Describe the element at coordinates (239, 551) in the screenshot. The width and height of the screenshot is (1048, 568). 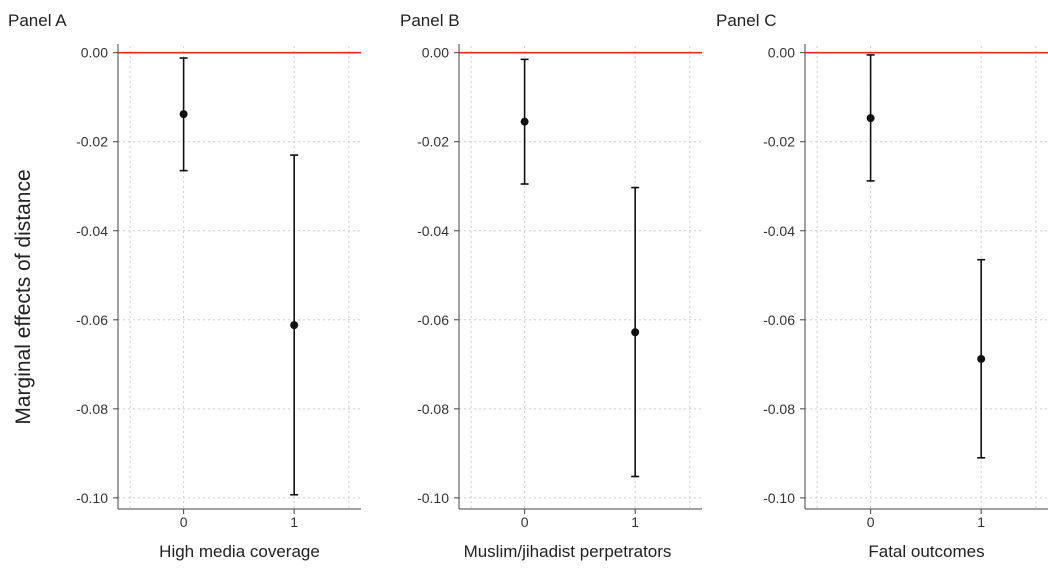
I see `x-axis-label: High media coverage` at that location.